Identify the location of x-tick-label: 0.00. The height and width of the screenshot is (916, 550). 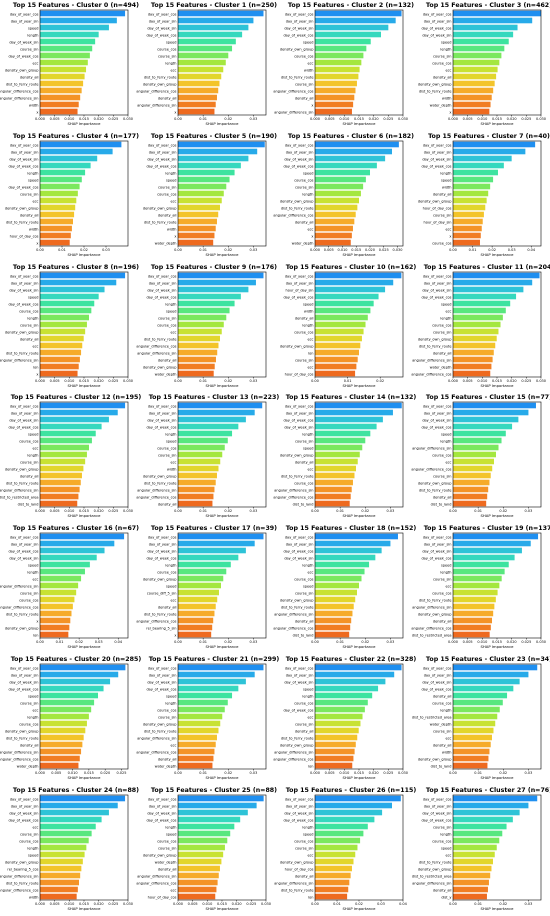
(453, 773).